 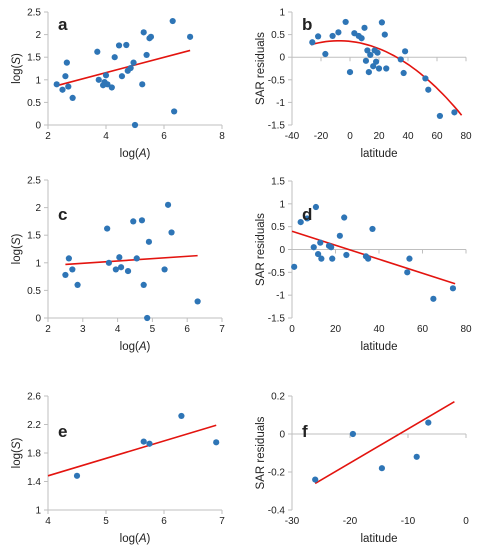 I want to click on panel-label-a: a, so click(x=63, y=24).